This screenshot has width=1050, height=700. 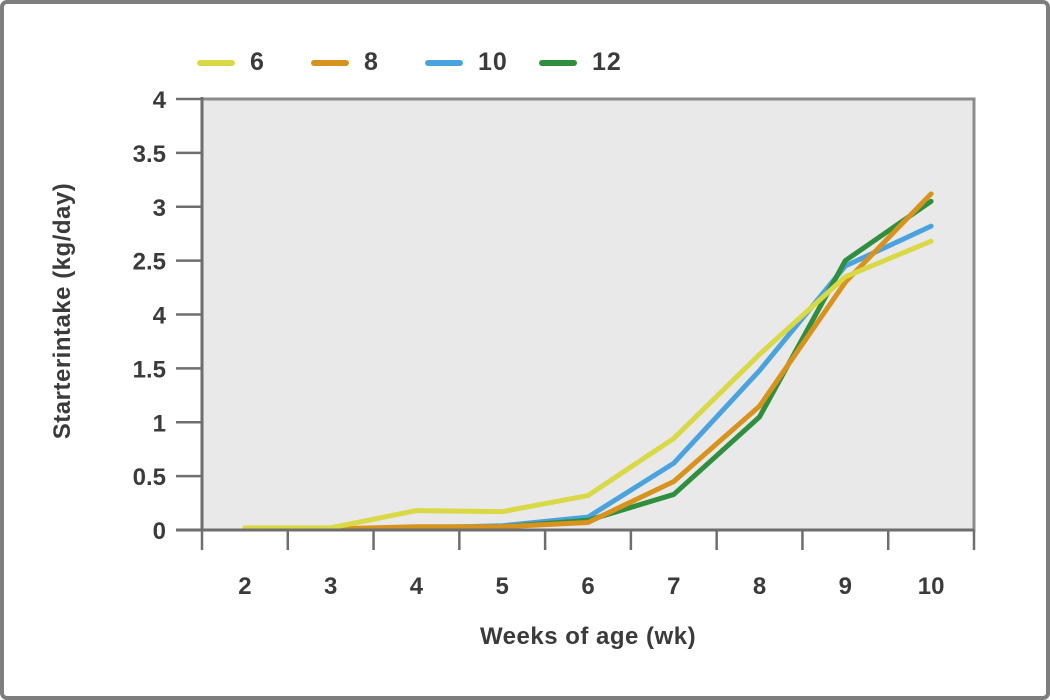 I want to click on y-tick-label: 3, so click(x=159, y=208).